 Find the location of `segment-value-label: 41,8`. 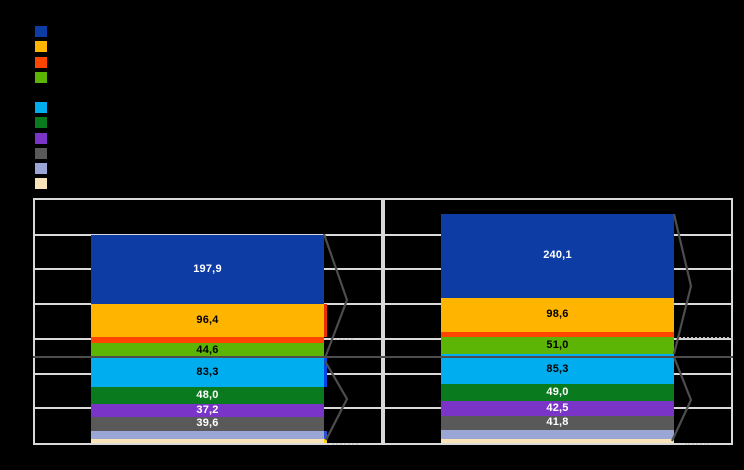

segment-value-label: 41,8 is located at coordinates (557, 422).